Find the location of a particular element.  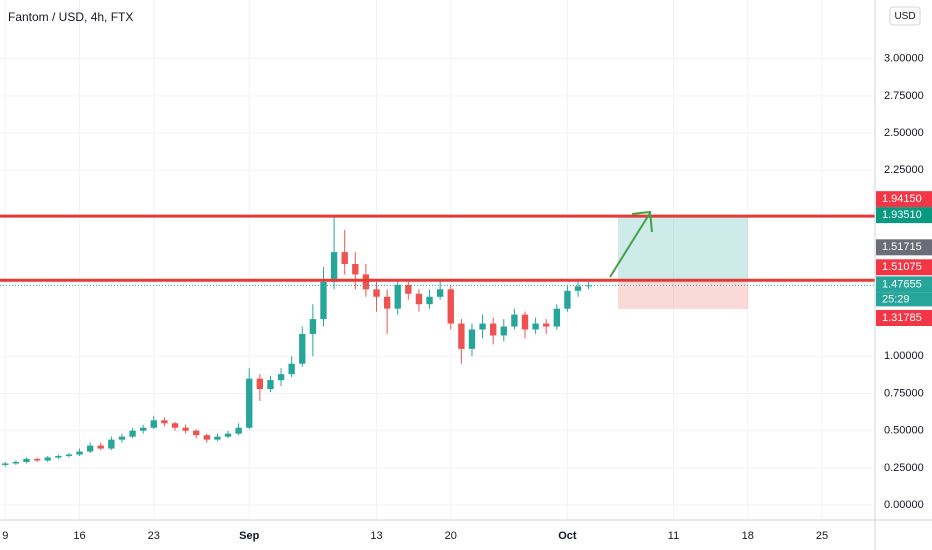

countdown-label: 25:29 is located at coordinates (896, 299).